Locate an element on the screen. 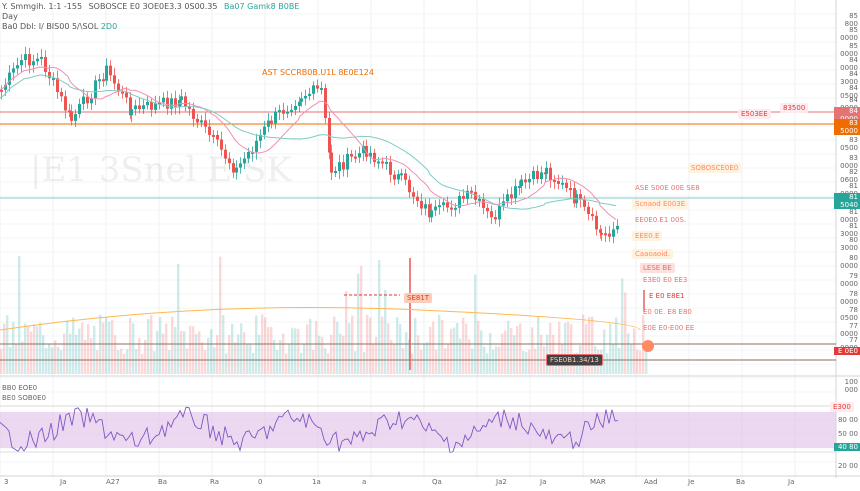 This screenshot has height=491, width=860. oscillator-band is located at coordinates (418, 430).